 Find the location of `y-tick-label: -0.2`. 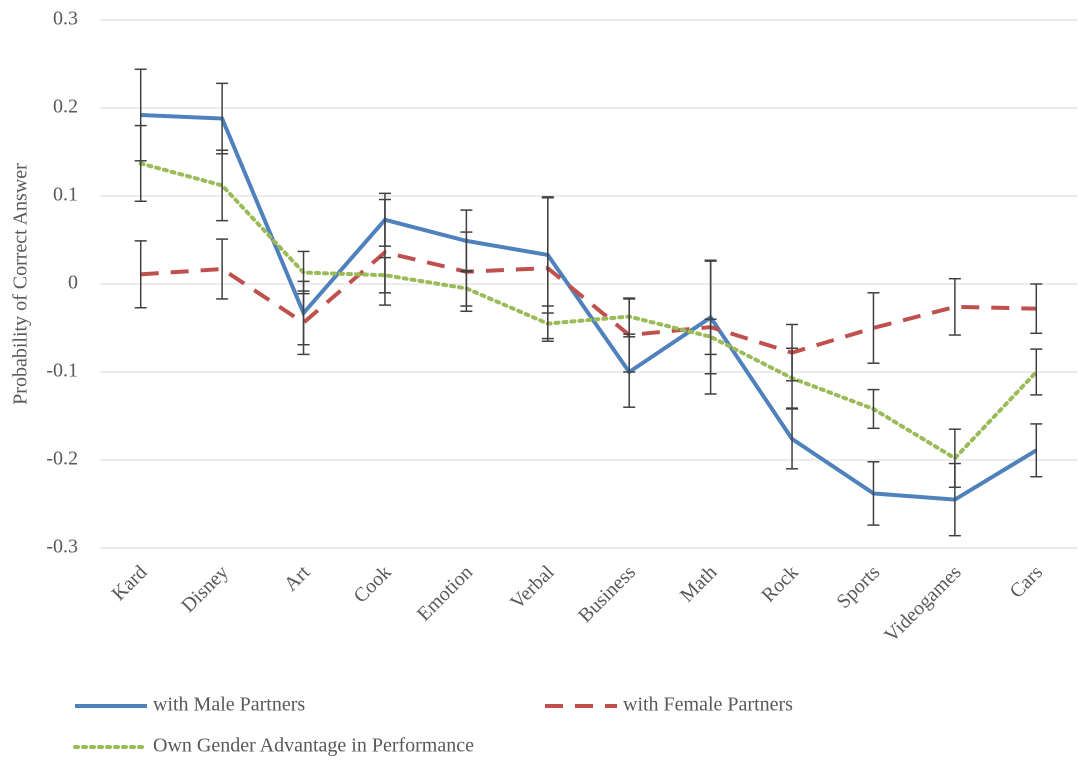

y-tick-label: -0.2 is located at coordinates (62, 459).